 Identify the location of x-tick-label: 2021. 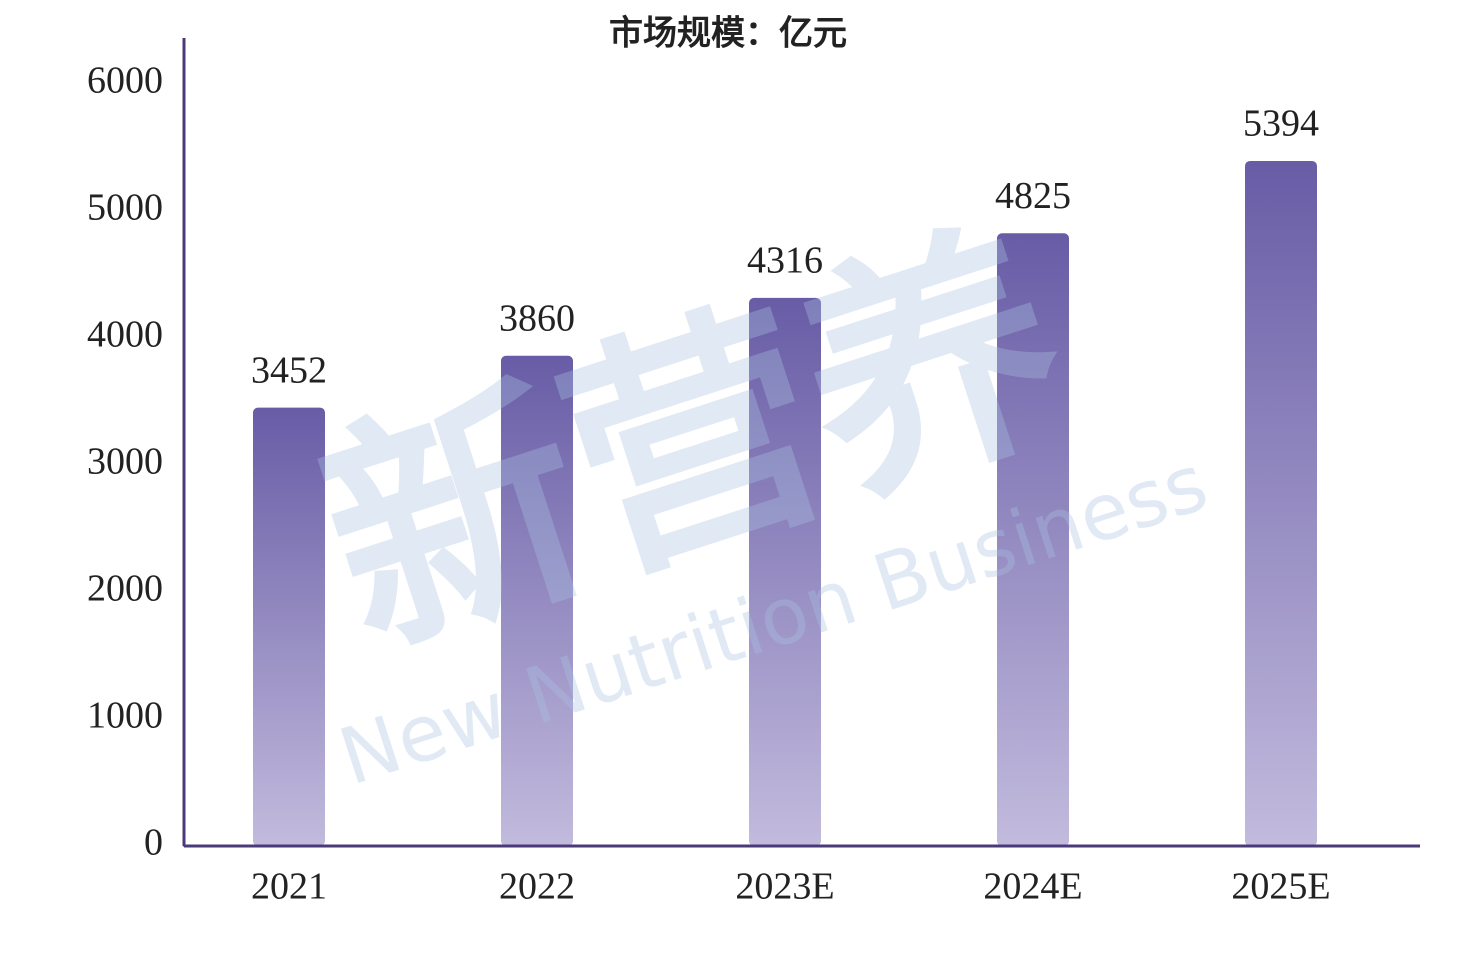
(289, 887).